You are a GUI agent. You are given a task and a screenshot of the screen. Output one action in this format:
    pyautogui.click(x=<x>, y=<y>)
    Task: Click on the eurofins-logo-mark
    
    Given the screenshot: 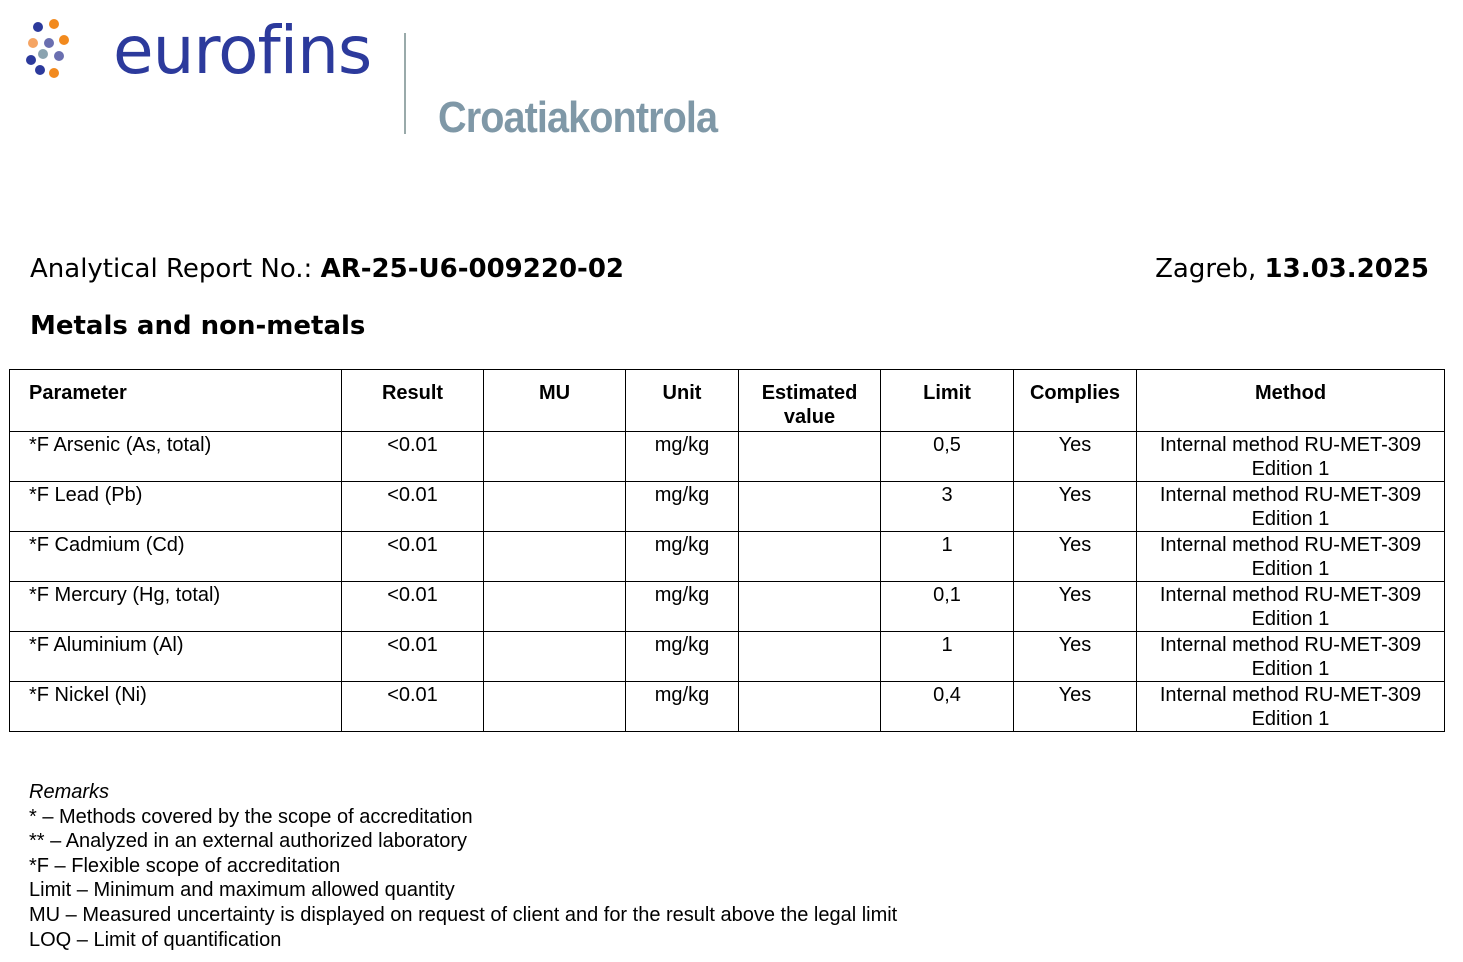 What is the action you would take?
    pyautogui.click(x=63, y=55)
    